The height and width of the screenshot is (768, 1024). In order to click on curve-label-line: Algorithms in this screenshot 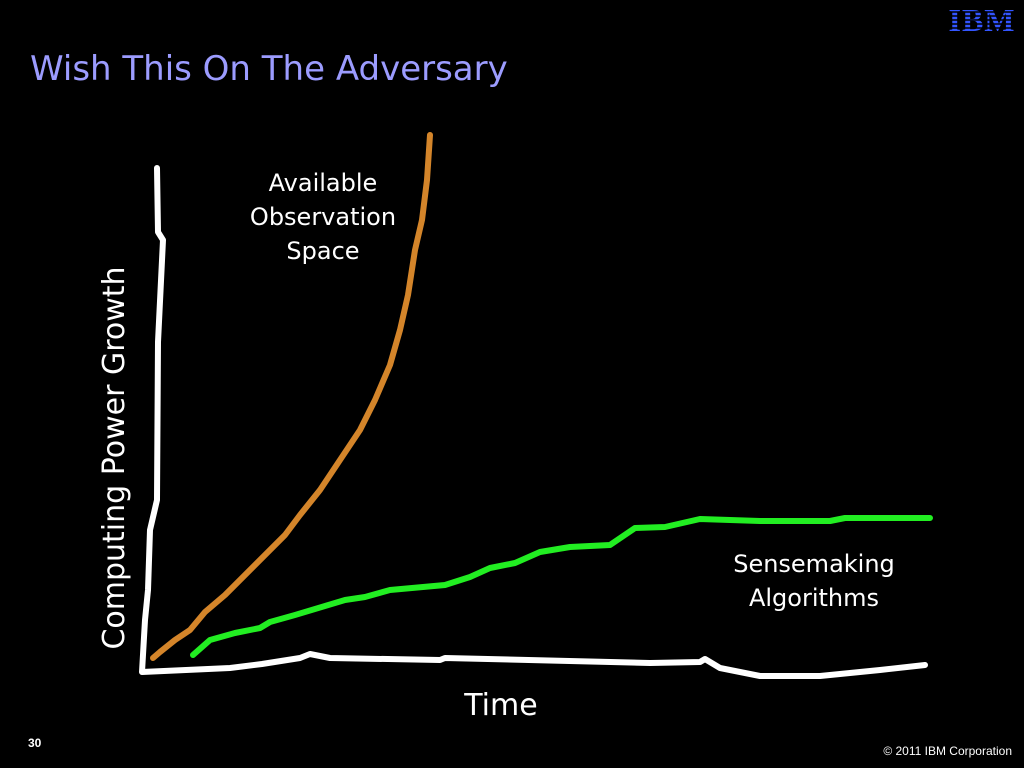, I will do `click(814, 598)`.